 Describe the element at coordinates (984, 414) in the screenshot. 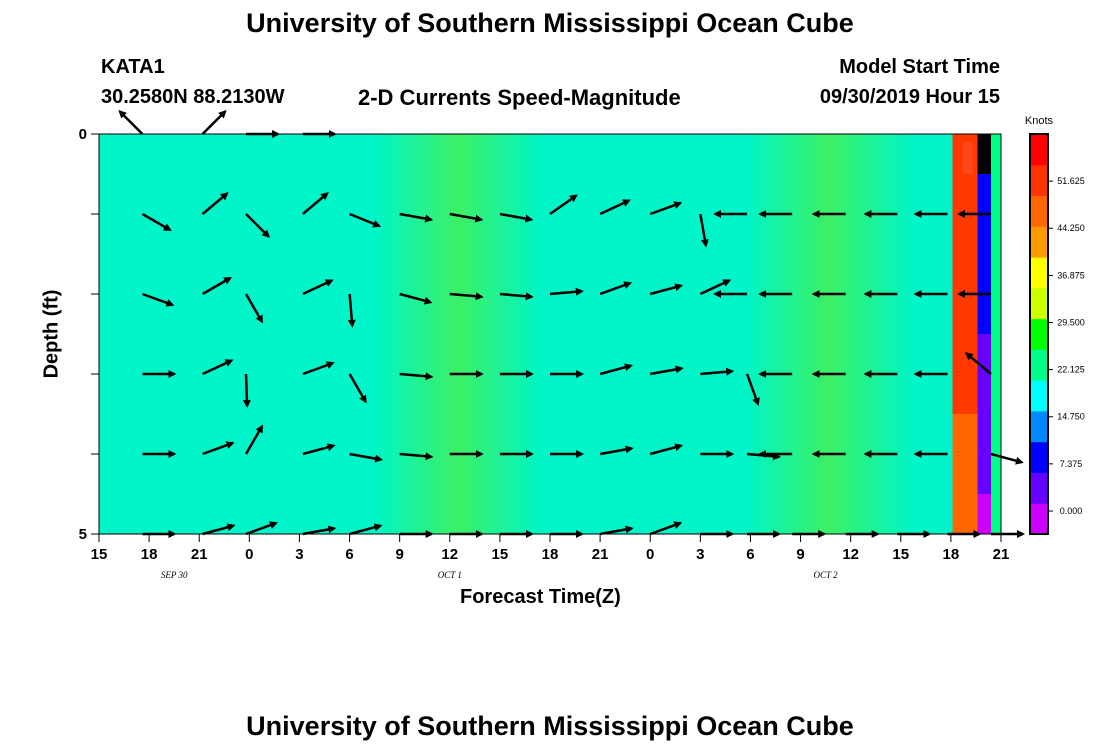

I see `speed-column-low` at that location.